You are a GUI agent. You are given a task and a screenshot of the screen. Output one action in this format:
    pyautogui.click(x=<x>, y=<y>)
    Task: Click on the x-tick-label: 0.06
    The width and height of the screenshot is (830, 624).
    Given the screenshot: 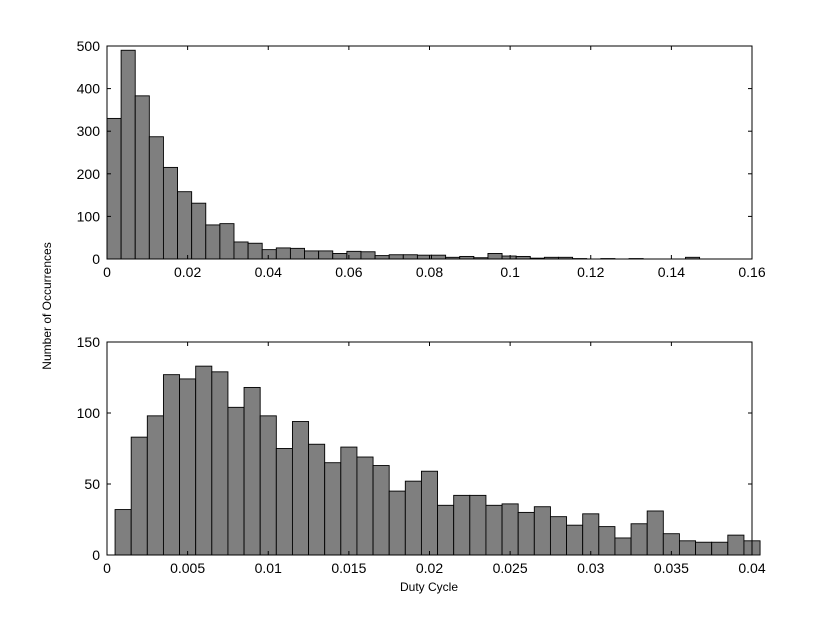 What is the action you would take?
    pyautogui.click(x=348, y=272)
    